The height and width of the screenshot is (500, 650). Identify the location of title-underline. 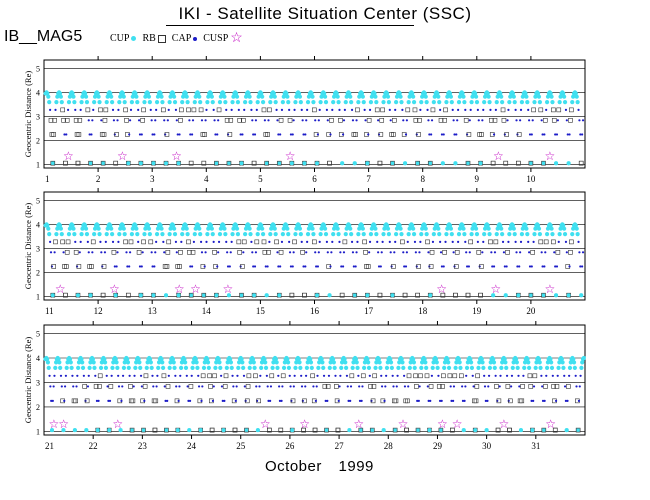
(290, 25).